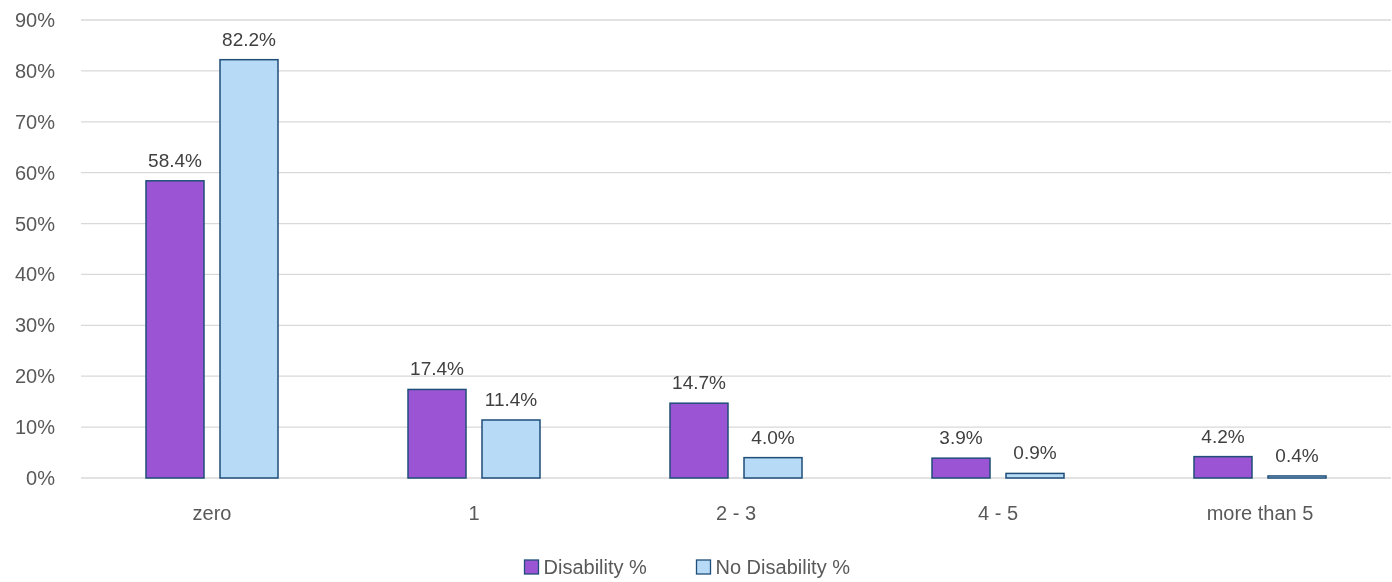 The width and height of the screenshot is (1392, 582). I want to click on y-tick-label: 10%, so click(35, 427).